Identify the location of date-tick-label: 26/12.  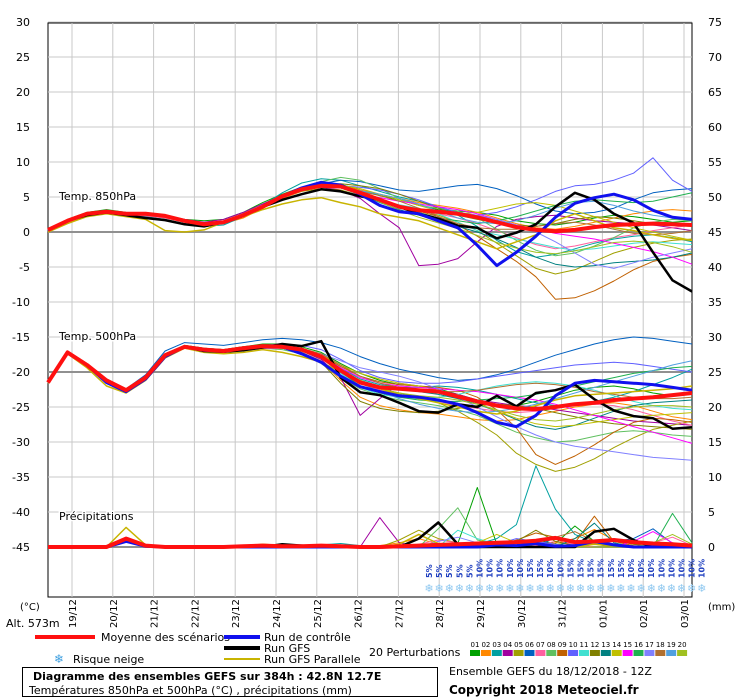
(359, 613).